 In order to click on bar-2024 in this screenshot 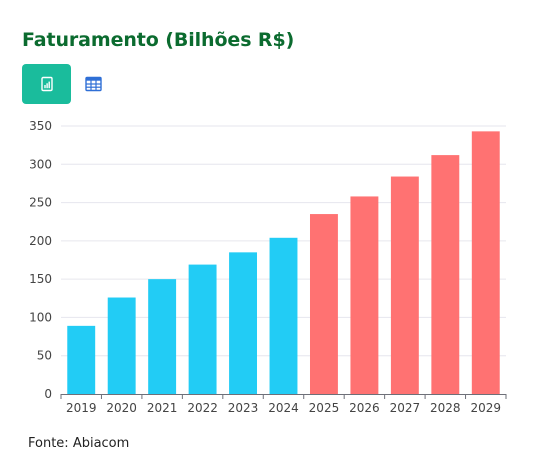, I will do `click(283, 315)`.